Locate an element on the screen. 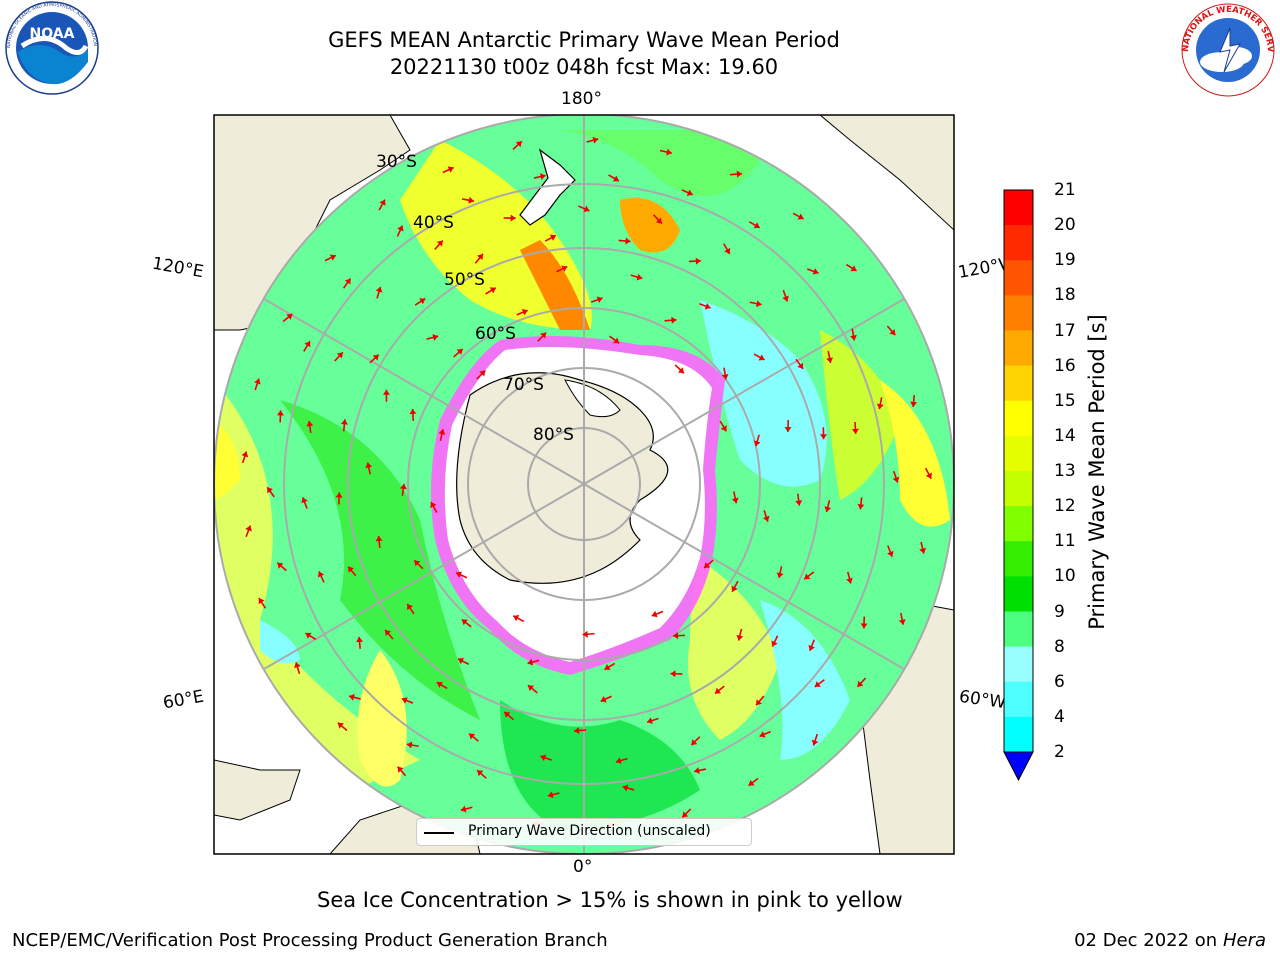 Image resolution: width=1280 pixels, height=960 pixels. colorbar is located at coordinates (1018, 485).